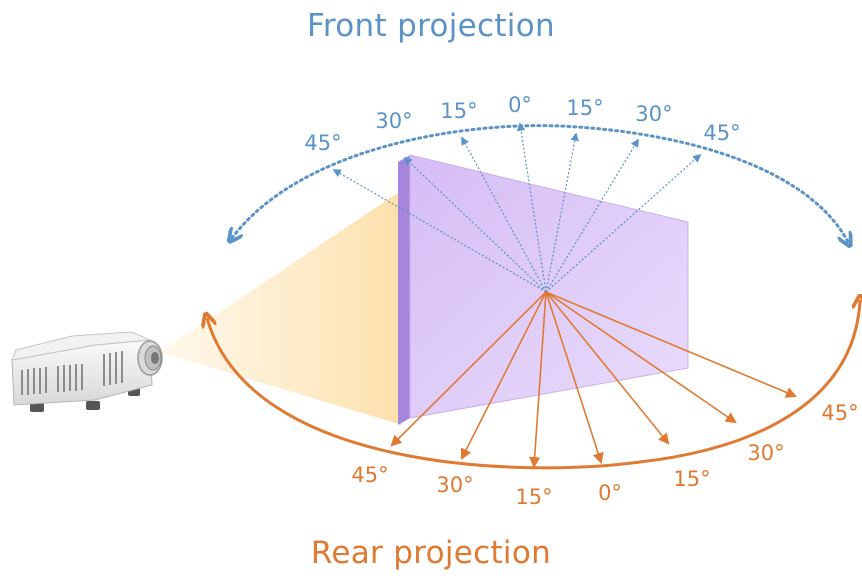  I want to click on projector-icon, so click(87, 371).